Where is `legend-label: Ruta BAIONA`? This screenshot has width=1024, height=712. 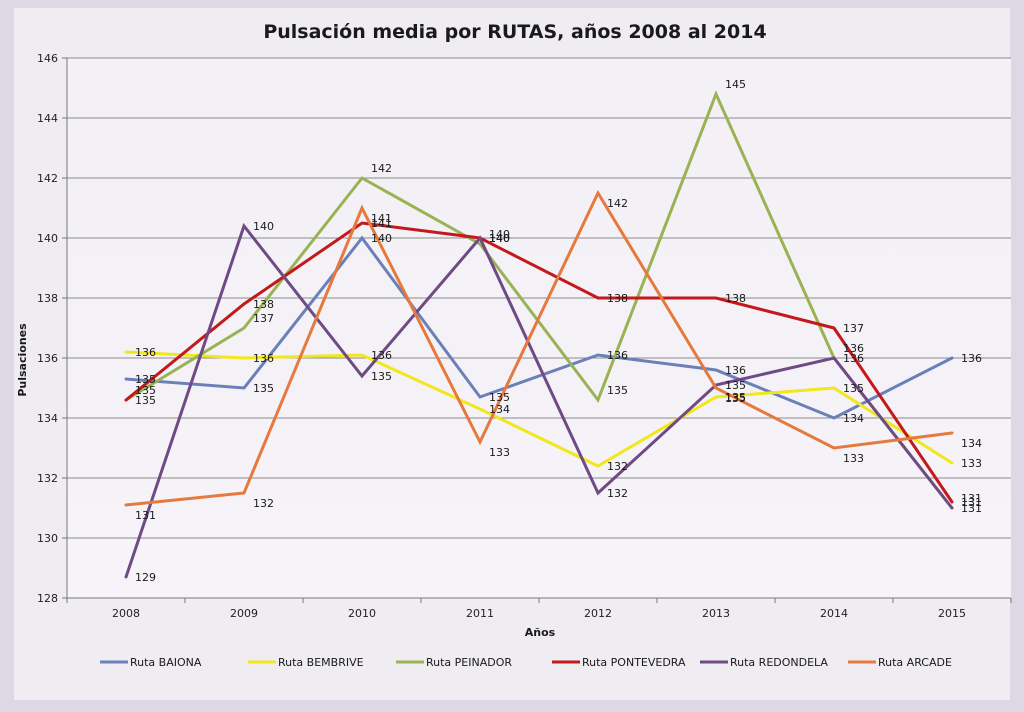 legend-label: Ruta BAIONA is located at coordinates (166, 662).